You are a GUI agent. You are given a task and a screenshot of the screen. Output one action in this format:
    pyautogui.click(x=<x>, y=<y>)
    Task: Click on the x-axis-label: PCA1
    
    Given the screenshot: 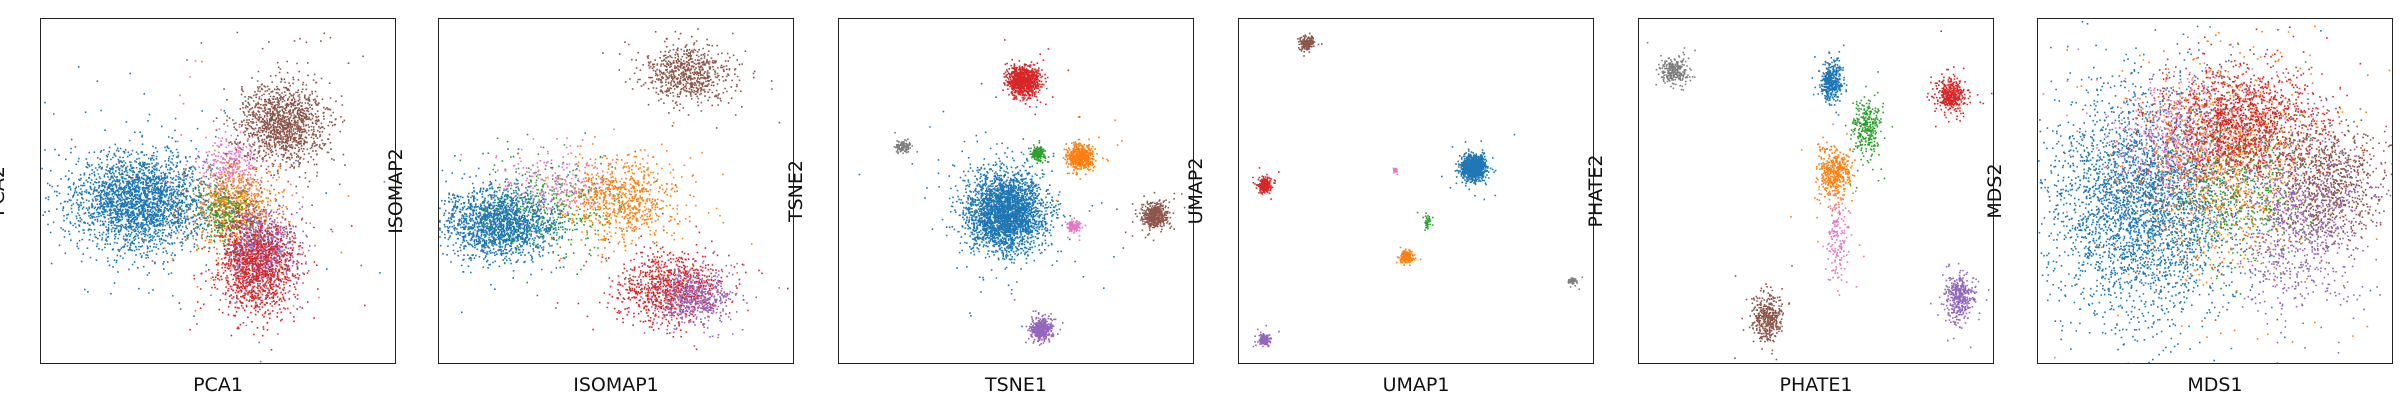 What is the action you would take?
    pyautogui.click(x=218, y=385)
    